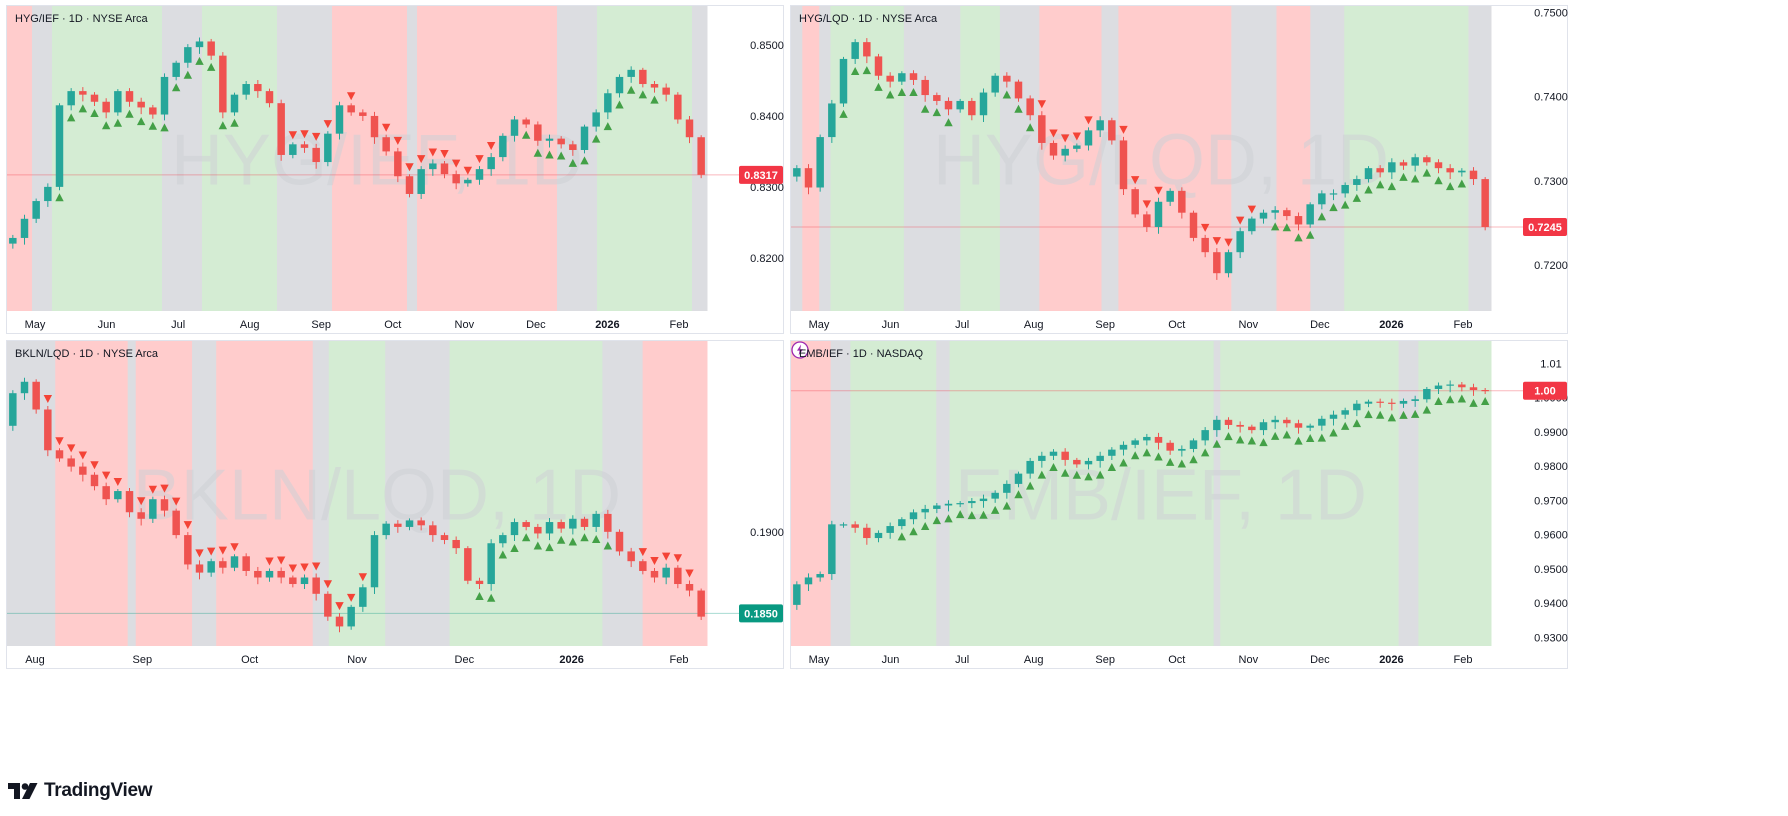 The width and height of the screenshot is (1788, 816). What do you see at coordinates (825, 158) in the screenshot?
I see `regime-band-gray` at bounding box center [825, 158].